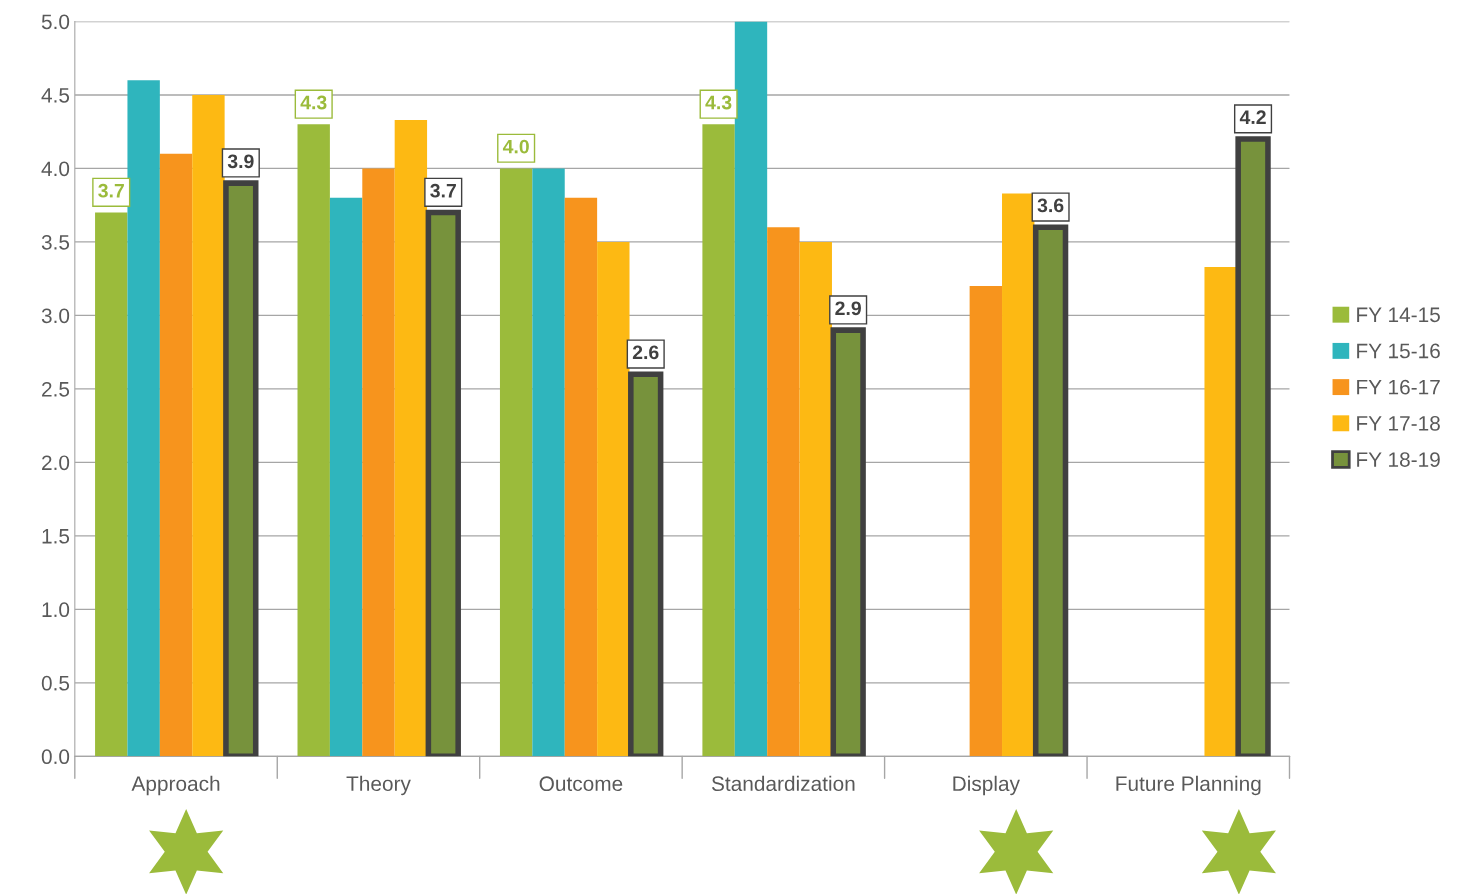 Image resolution: width=1467 pixels, height=894 pixels. What do you see at coordinates (783, 783) in the screenshot?
I see `x-tick-label: Standardization` at bounding box center [783, 783].